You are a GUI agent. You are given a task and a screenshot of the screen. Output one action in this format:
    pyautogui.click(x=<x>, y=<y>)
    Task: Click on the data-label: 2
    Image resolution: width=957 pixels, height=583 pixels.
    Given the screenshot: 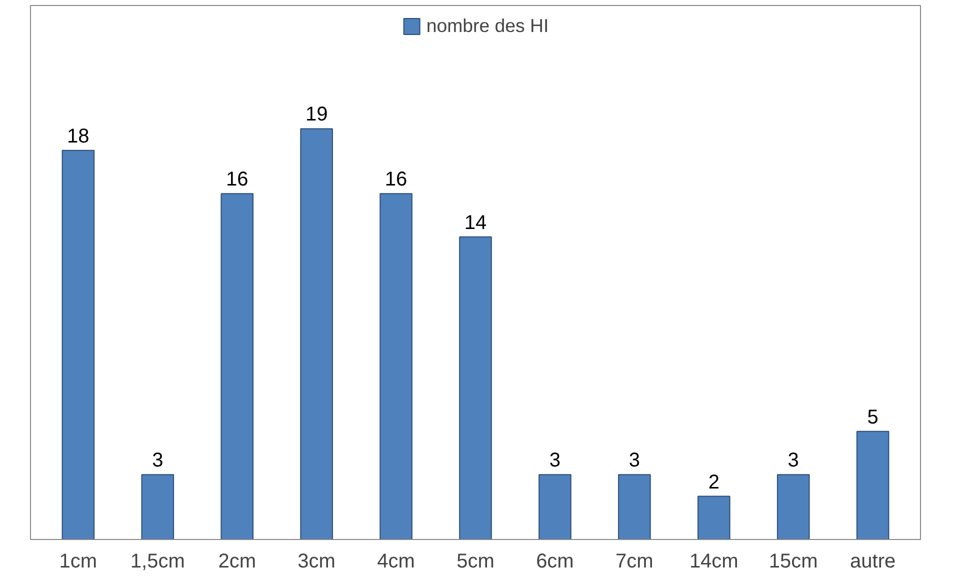 What is the action you would take?
    pyautogui.click(x=714, y=482)
    